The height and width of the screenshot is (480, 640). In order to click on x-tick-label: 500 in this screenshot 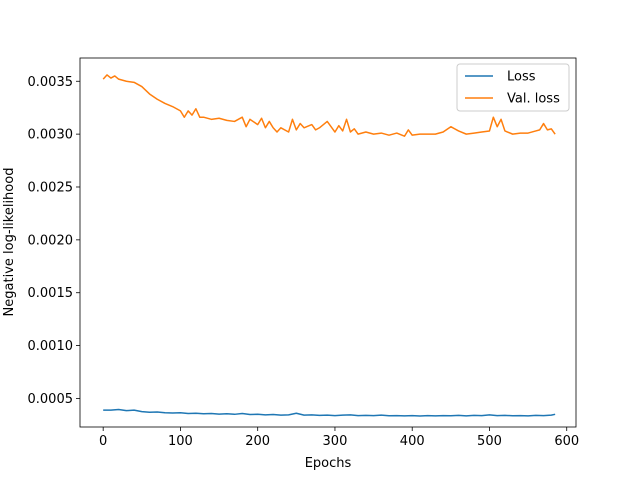, I will do `click(489, 441)`.